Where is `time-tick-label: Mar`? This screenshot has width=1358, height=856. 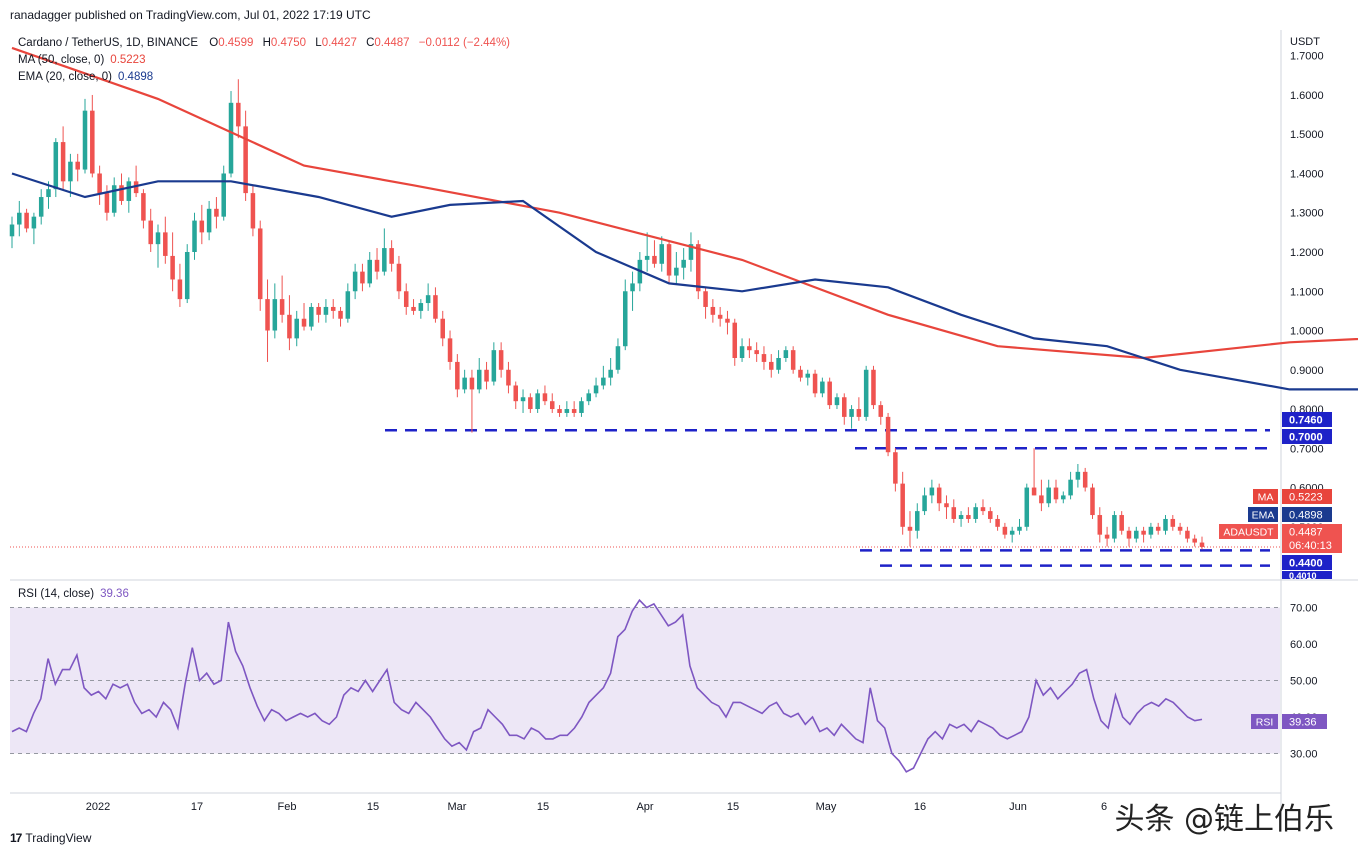
time-tick-label: Mar is located at coordinates (457, 807).